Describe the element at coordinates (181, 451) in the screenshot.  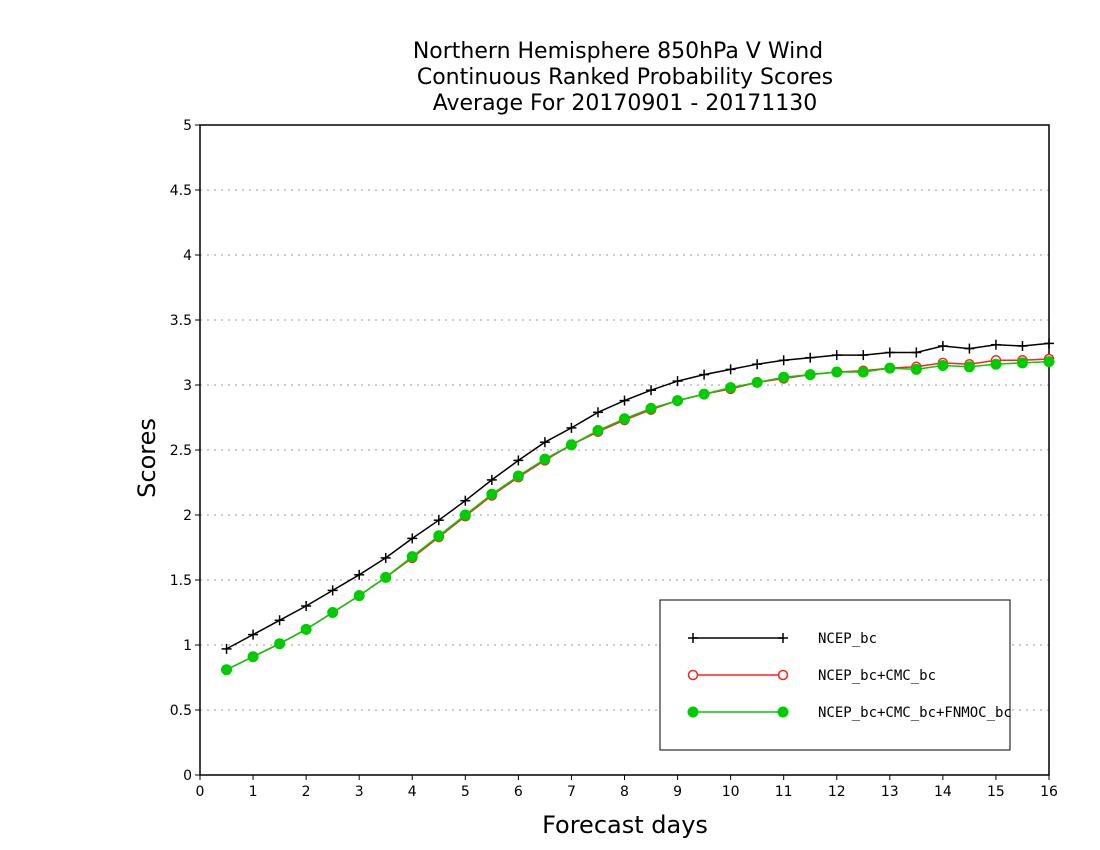
I see `y-tick-label: 2.5` at that location.